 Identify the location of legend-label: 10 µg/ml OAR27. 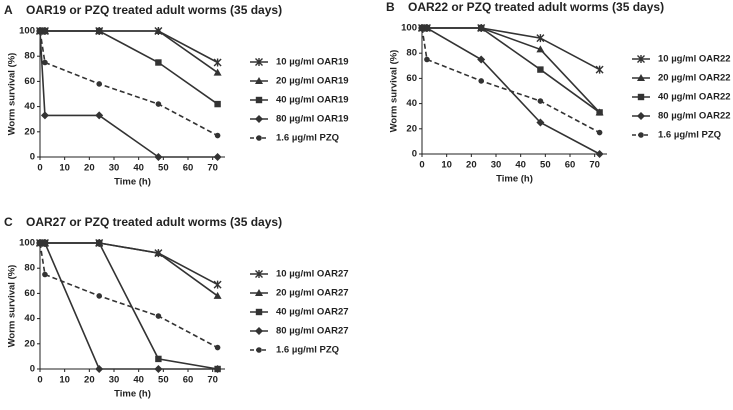
(312, 274).